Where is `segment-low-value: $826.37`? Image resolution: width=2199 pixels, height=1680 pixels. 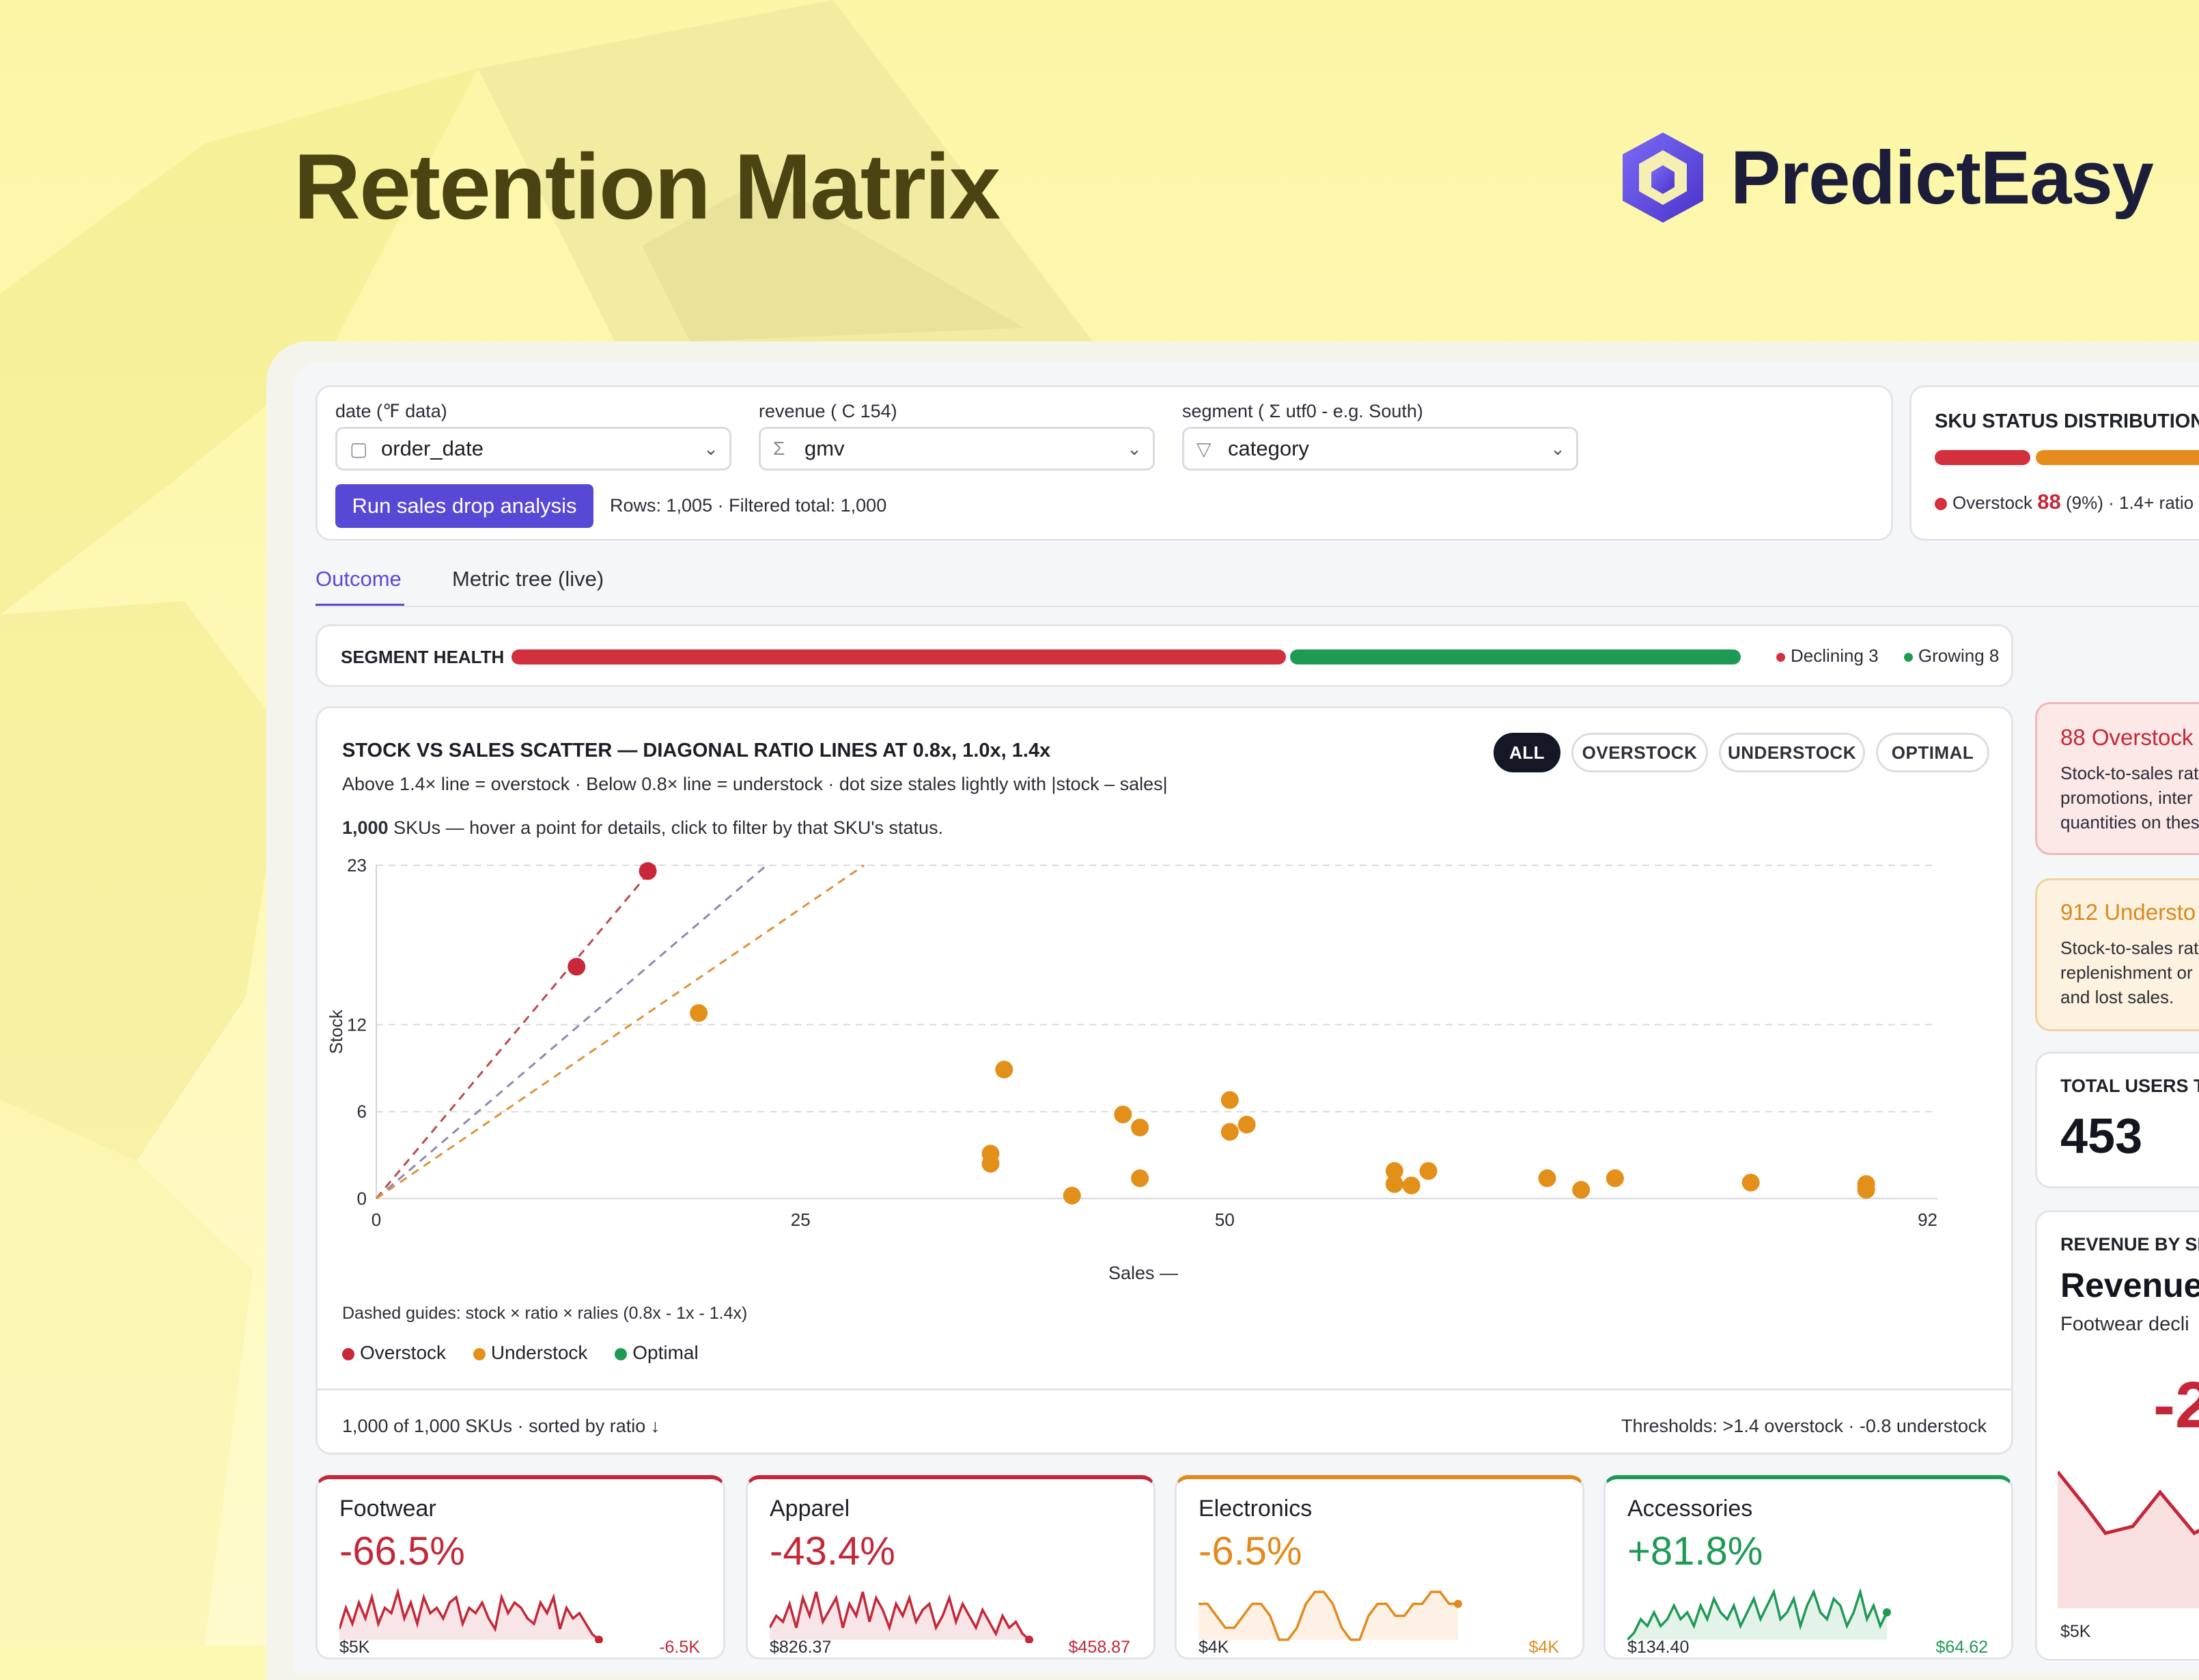 segment-low-value: $826.37 is located at coordinates (801, 1647).